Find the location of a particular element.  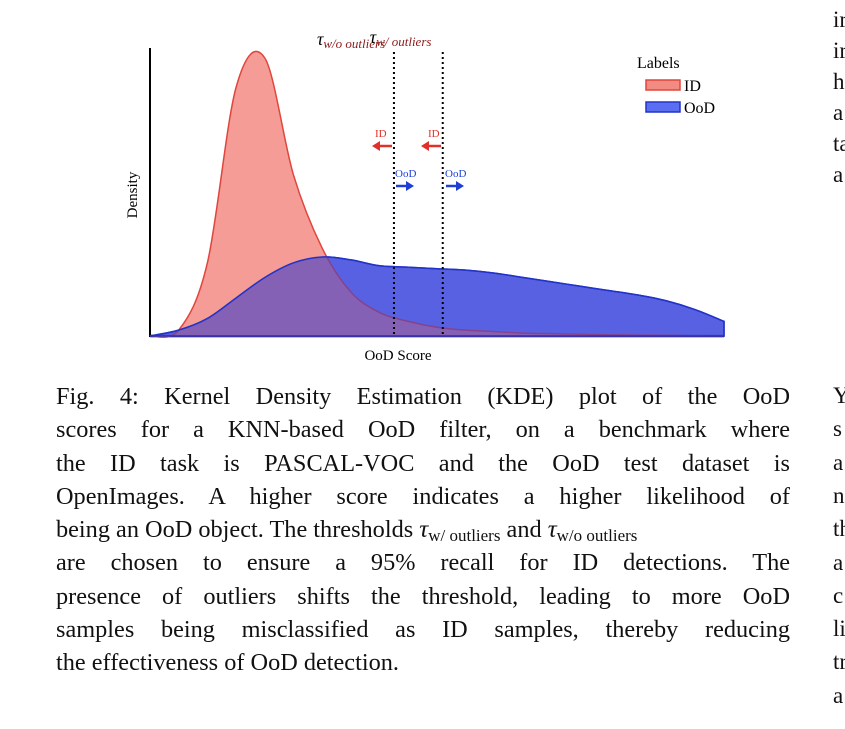

right-column-text: n is located at coordinates (839, 495).